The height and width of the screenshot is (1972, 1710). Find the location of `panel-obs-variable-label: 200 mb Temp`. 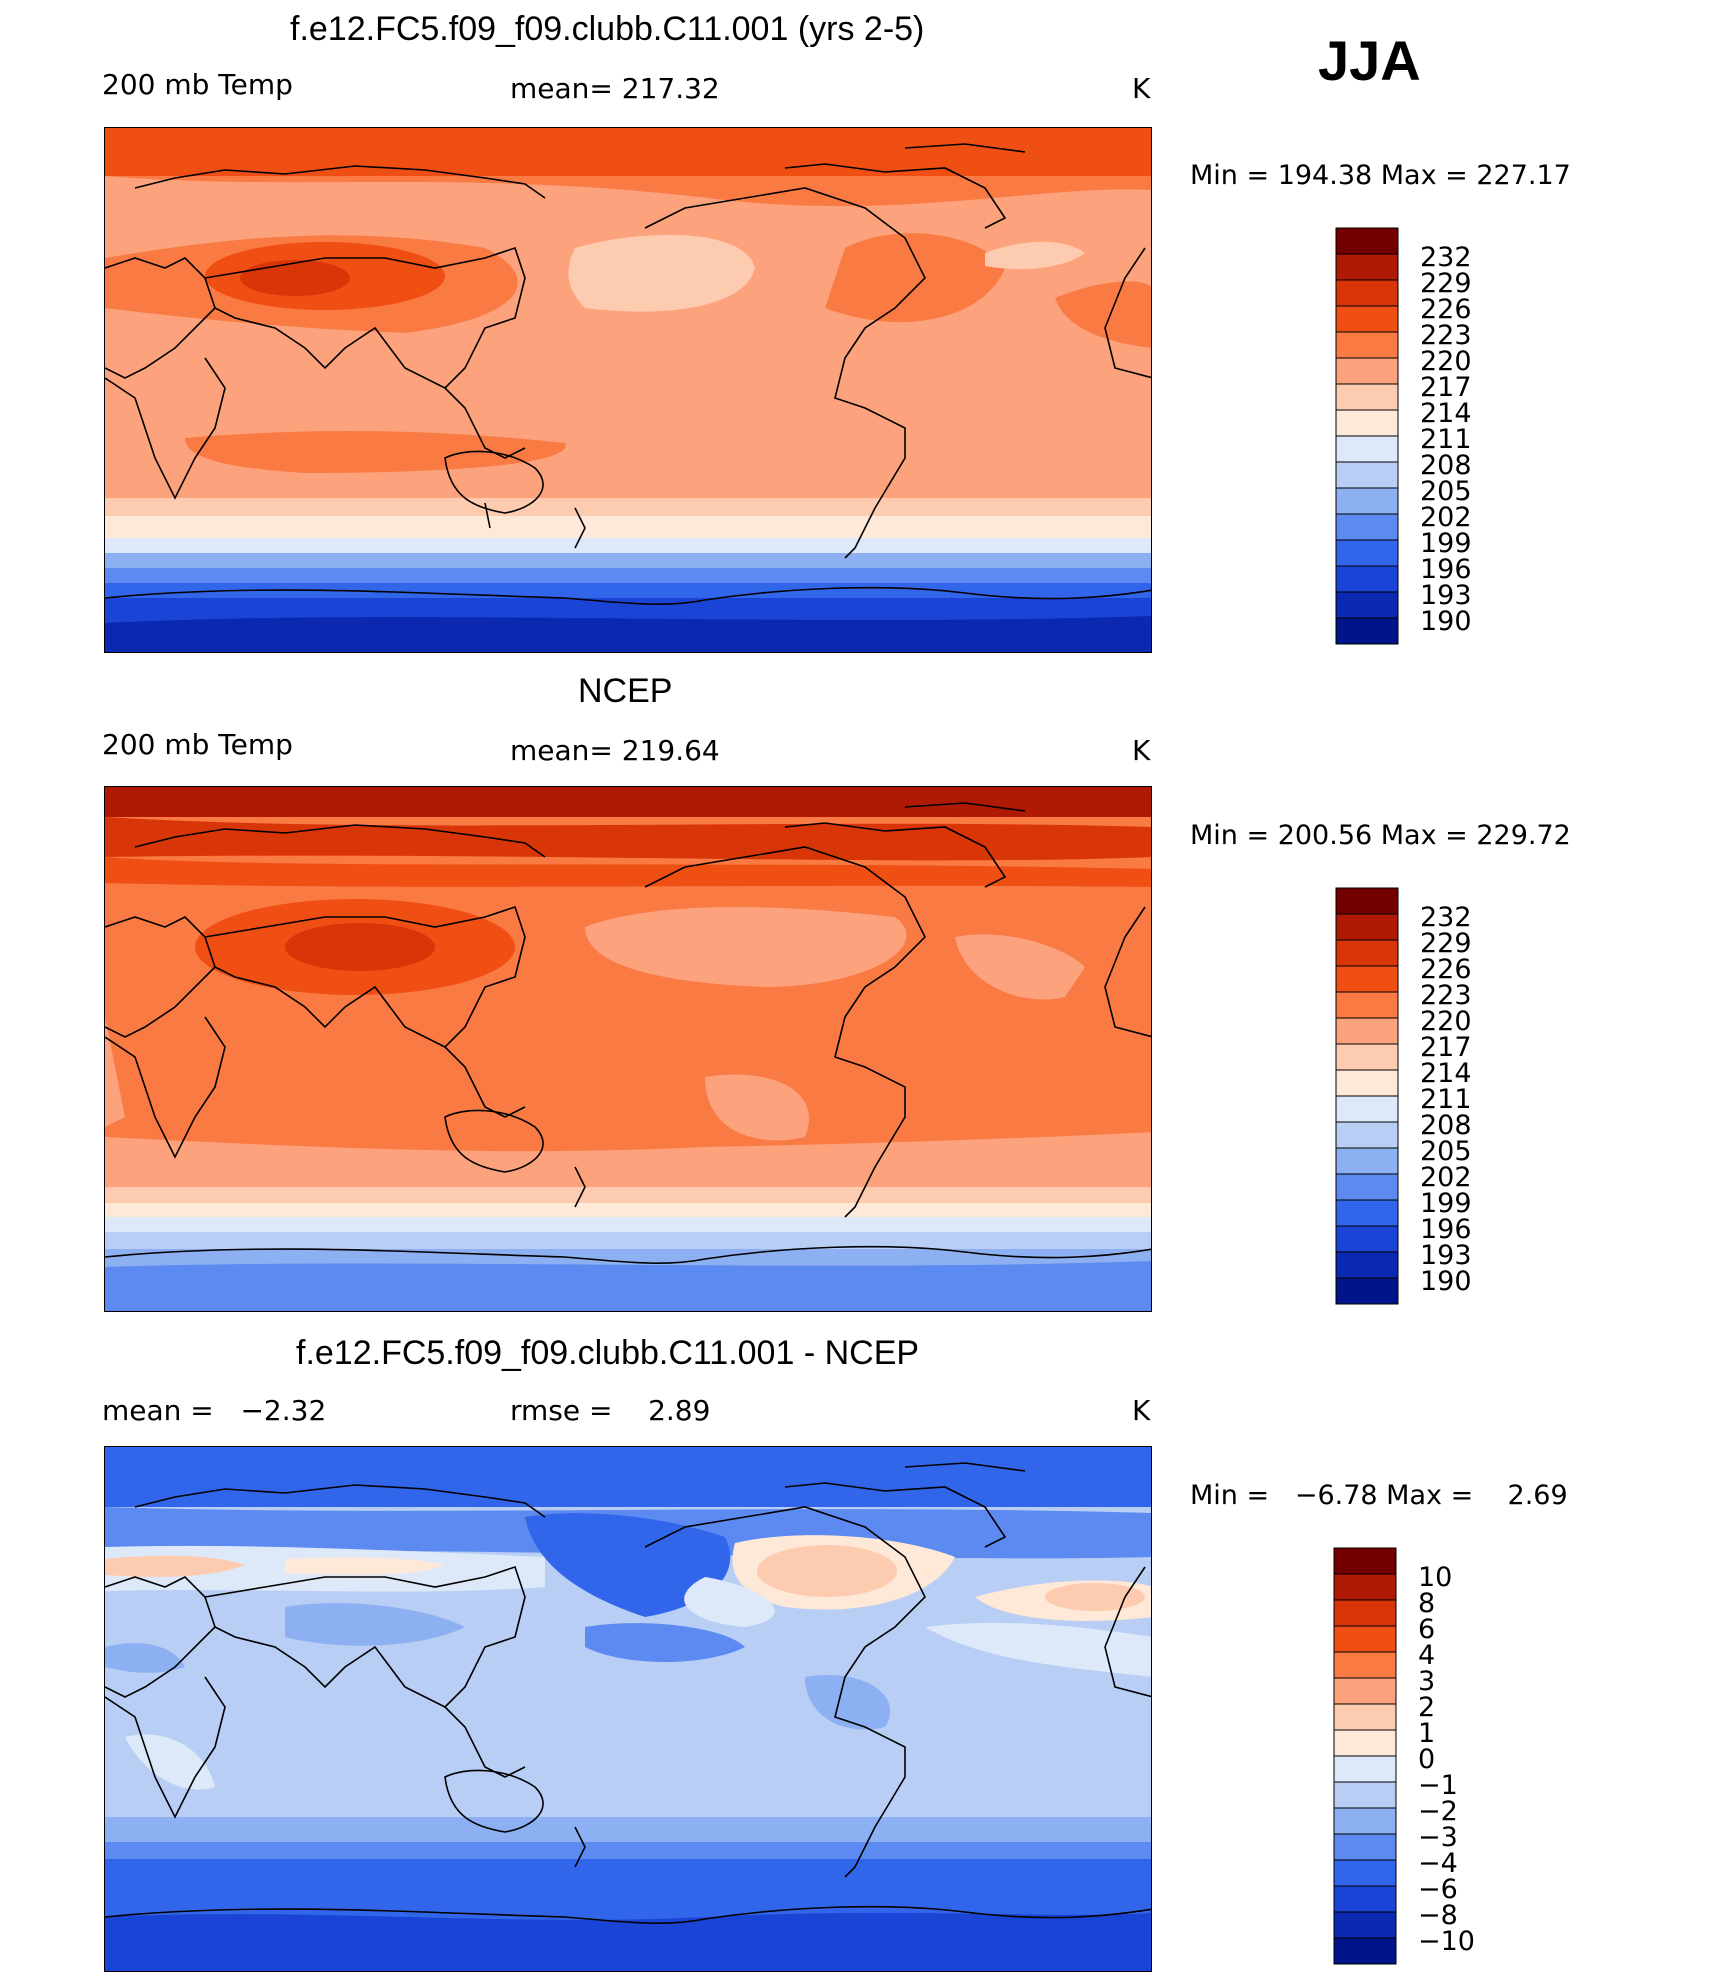

panel-obs-variable-label: 200 mb Temp is located at coordinates (197, 744).